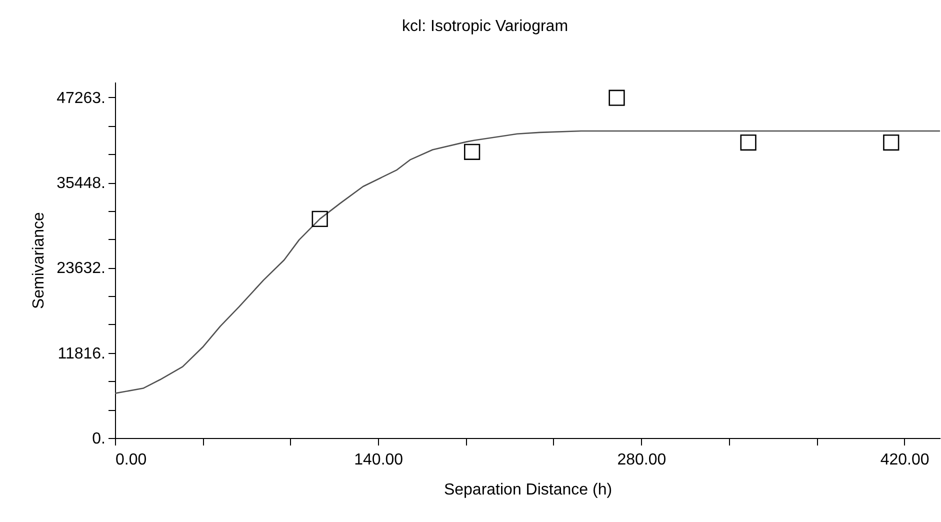  I want to click on x-tick-label: 140.00, so click(379, 460).